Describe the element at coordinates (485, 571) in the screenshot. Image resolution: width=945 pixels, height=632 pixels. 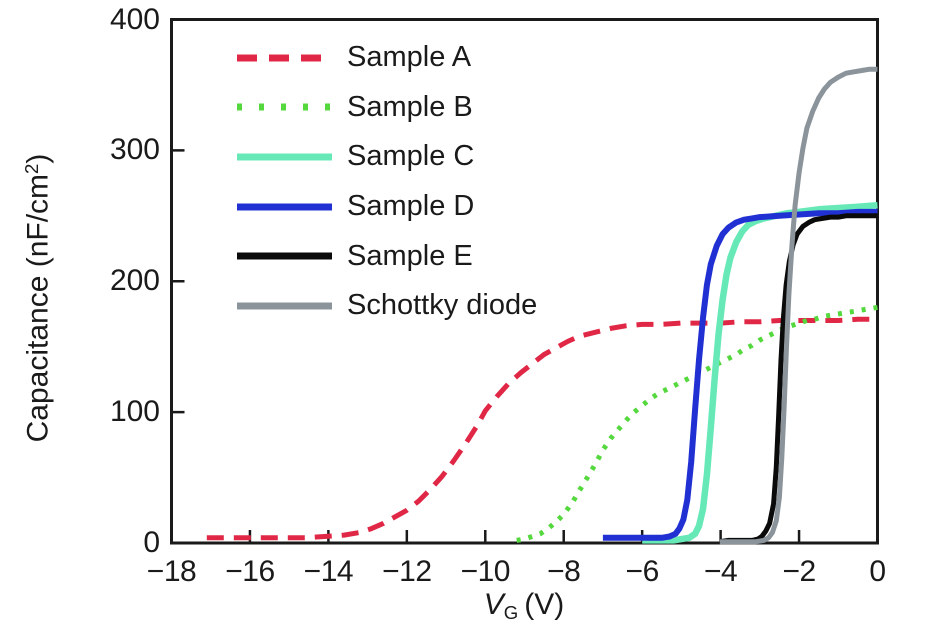
I see `x-tick-label: −10` at that location.